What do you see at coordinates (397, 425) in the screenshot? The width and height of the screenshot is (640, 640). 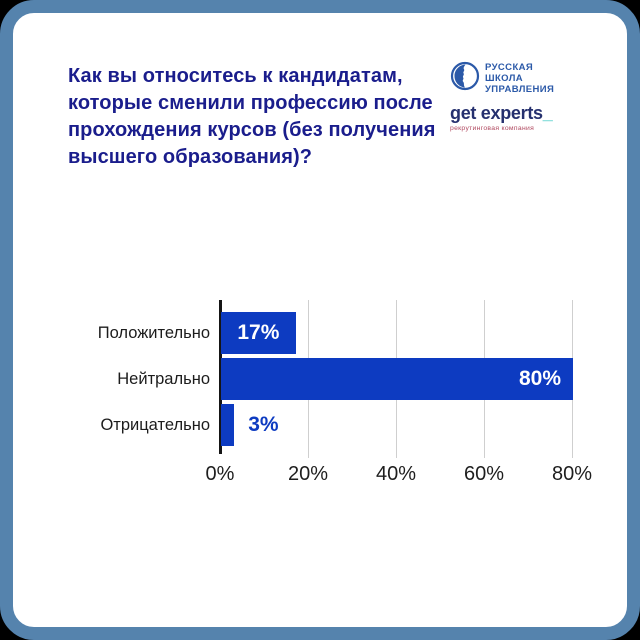 I see `bar-row: 3%` at bounding box center [397, 425].